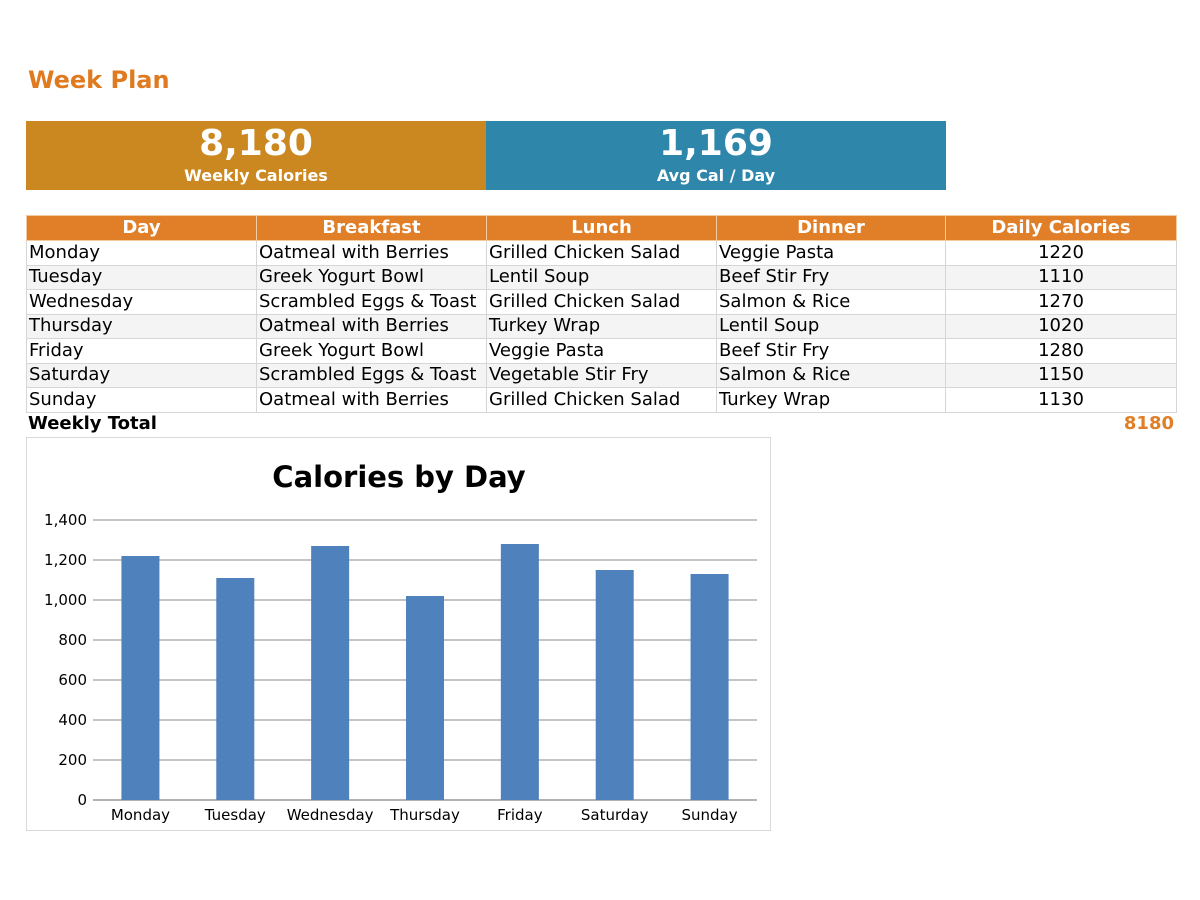 The image size is (1200, 900). What do you see at coordinates (141, 228) in the screenshot?
I see `column-header-day: Day` at bounding box center [141, 228].